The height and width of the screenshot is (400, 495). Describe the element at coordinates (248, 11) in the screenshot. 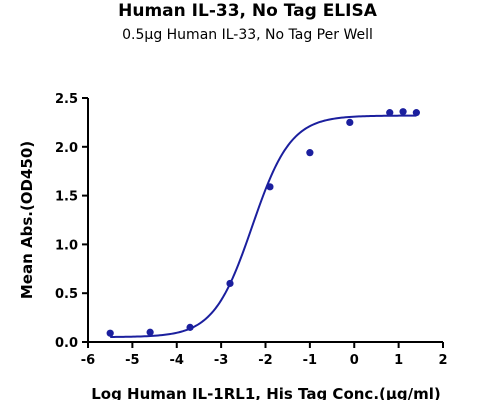

I see `chart-title: Human IL-33, No Tag ELISA` at that location.